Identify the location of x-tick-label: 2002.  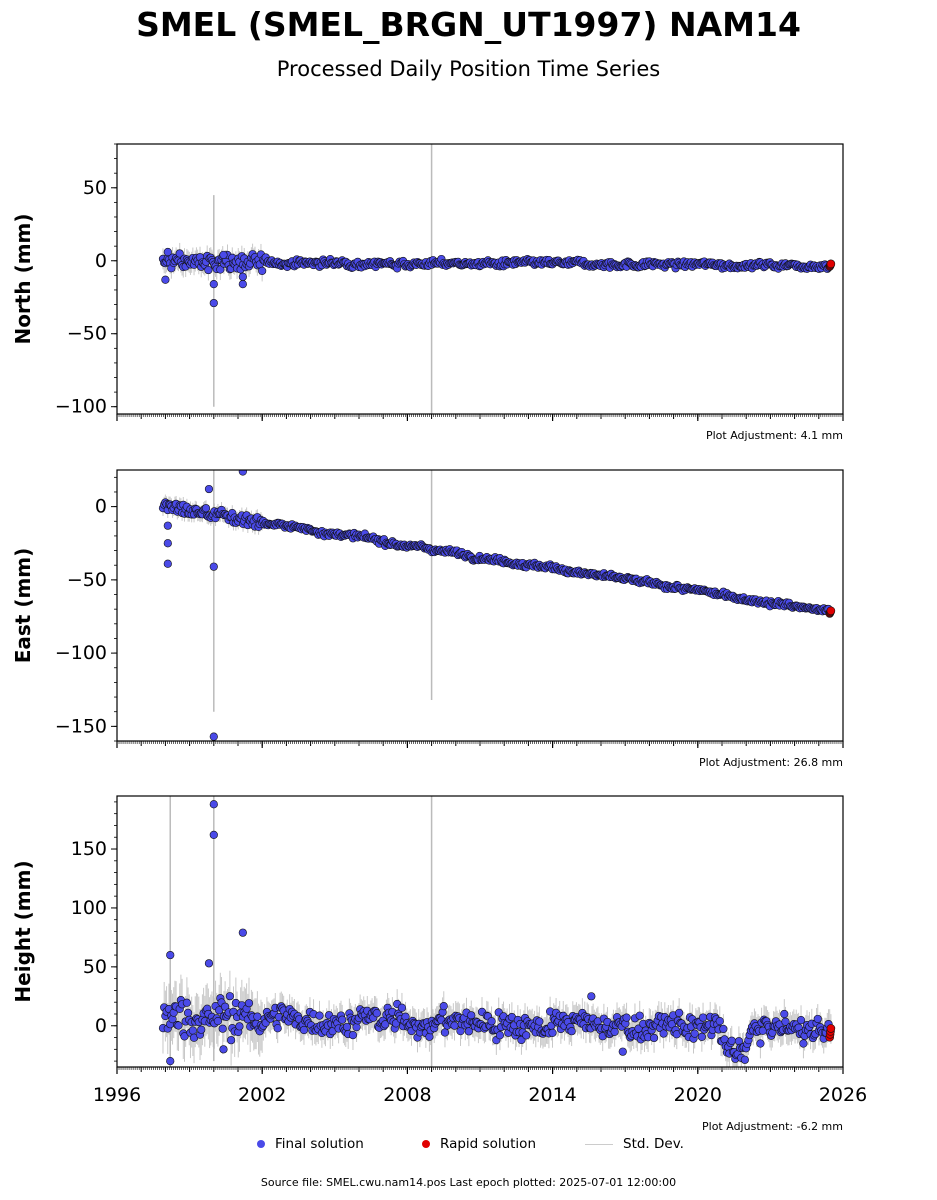
(262, 1095).